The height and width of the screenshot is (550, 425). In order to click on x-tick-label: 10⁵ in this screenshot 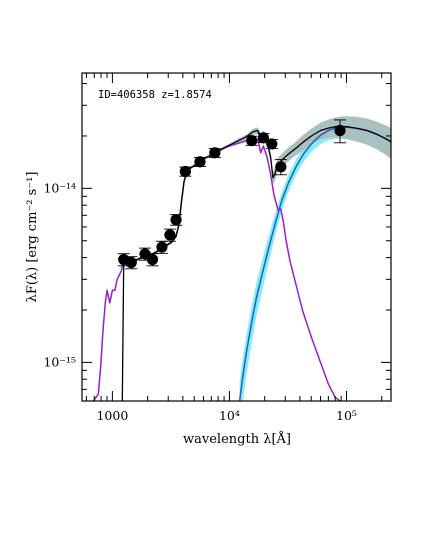, I will do `click(346, 415)`.